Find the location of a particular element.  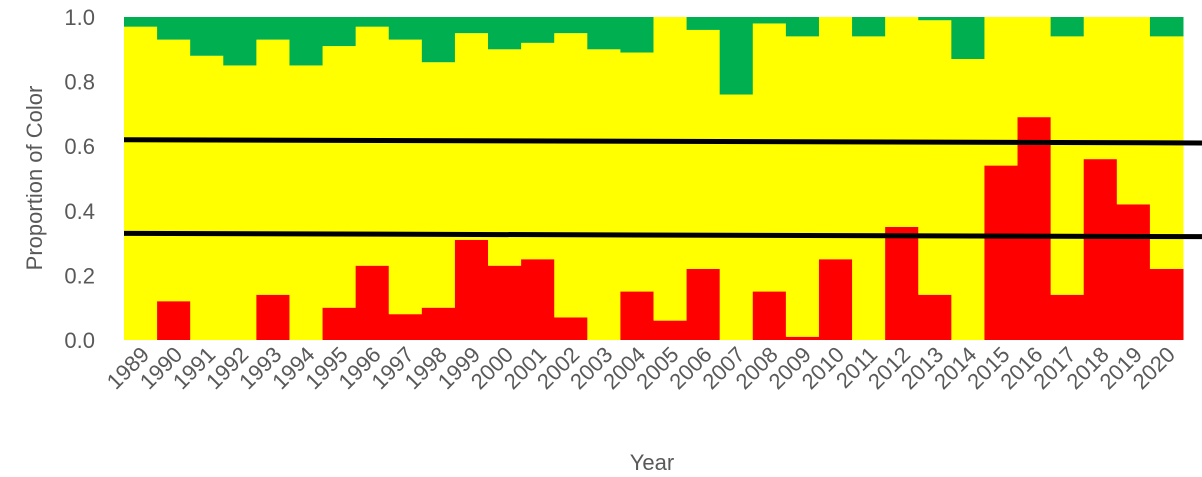

bar-segment-2005-s1 is located at coordinates (670, 169).